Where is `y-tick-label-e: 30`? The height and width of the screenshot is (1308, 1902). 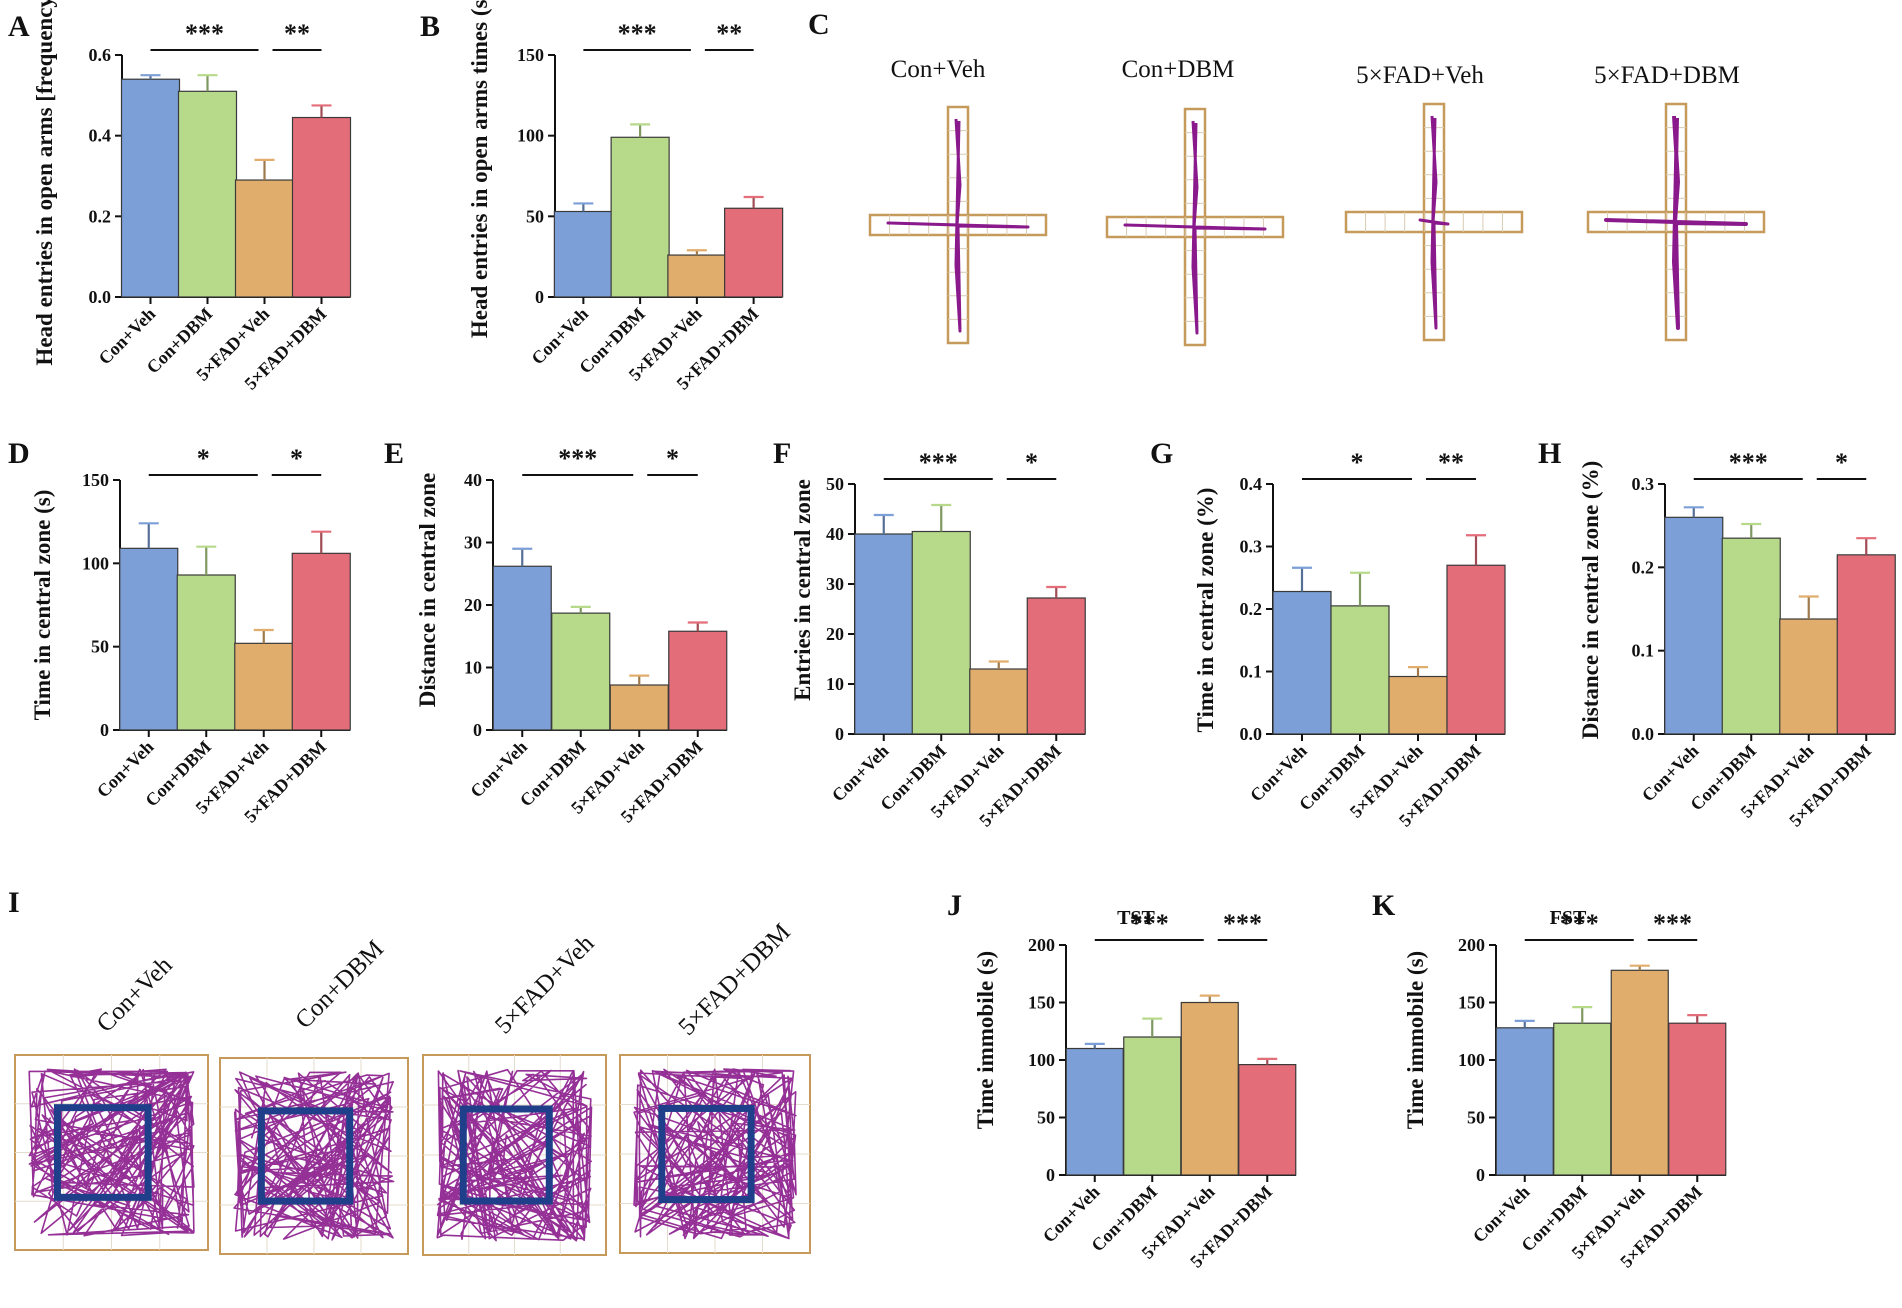
y-tick-label-e: 30 is located at coordinates (473, 543).